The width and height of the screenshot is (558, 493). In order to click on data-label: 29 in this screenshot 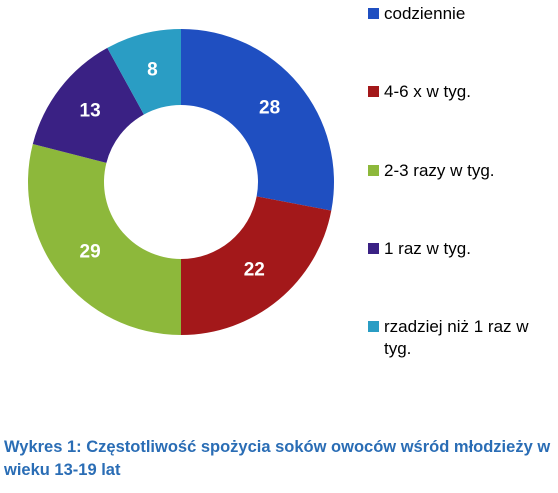, I will do `click(90, 251)`.